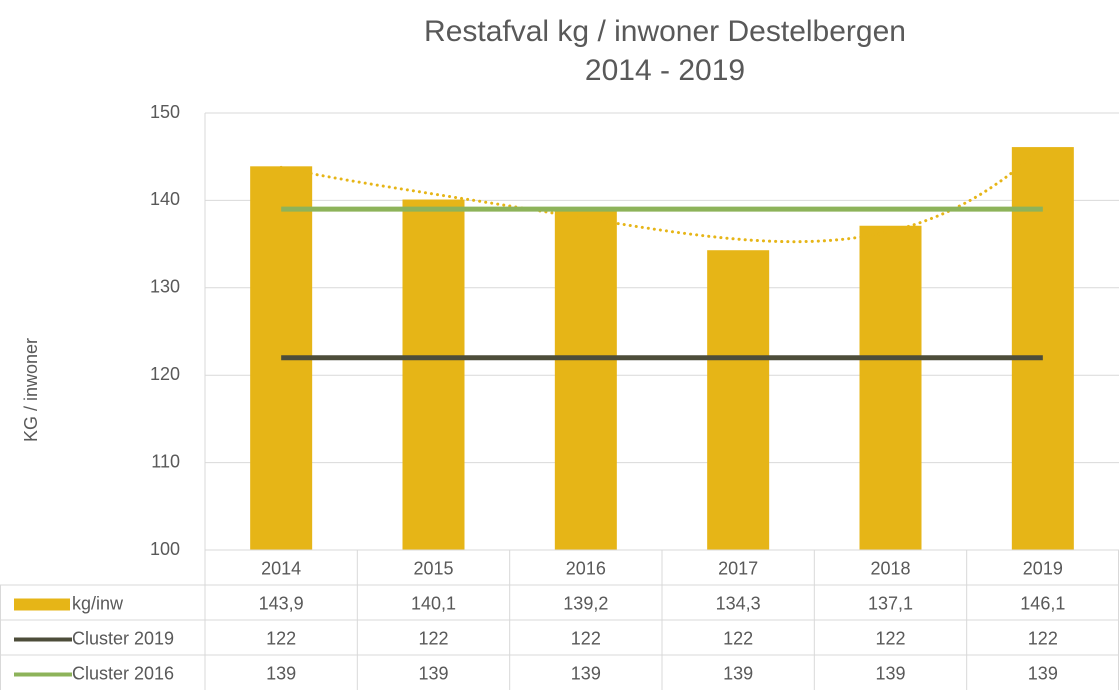  What do you see at coordinates (31, 390) in the screenshot?
I see `y-axis-label: KG / inwoner` at bounding box center [31, 390].